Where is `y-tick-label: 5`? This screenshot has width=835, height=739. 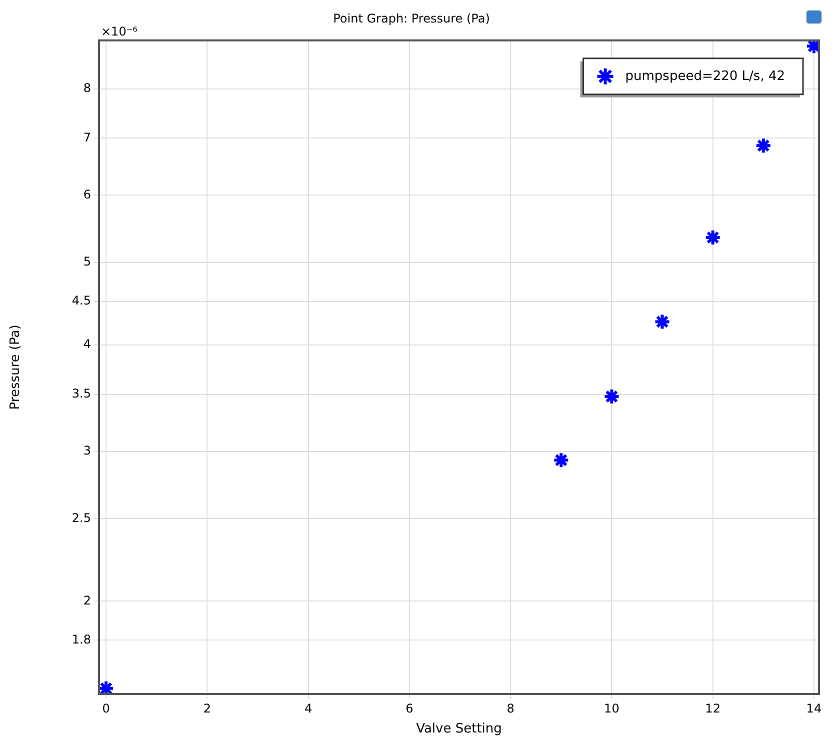
y-tick-label: 5 is located at coordinates (87, 261).